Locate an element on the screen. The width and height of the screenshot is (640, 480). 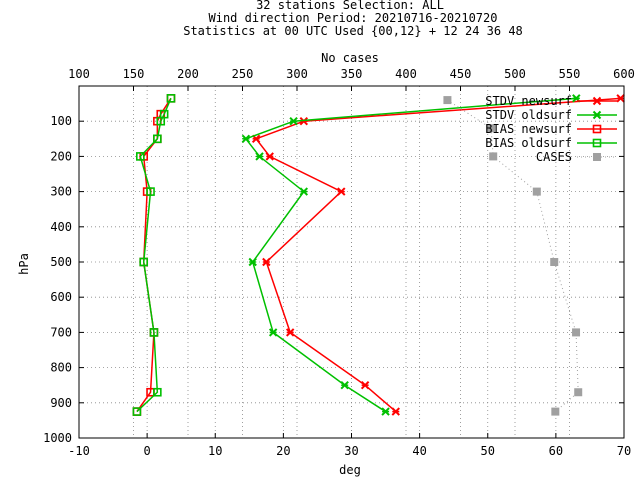
x-tick-label: 60 is located at coordinates (556, 451).